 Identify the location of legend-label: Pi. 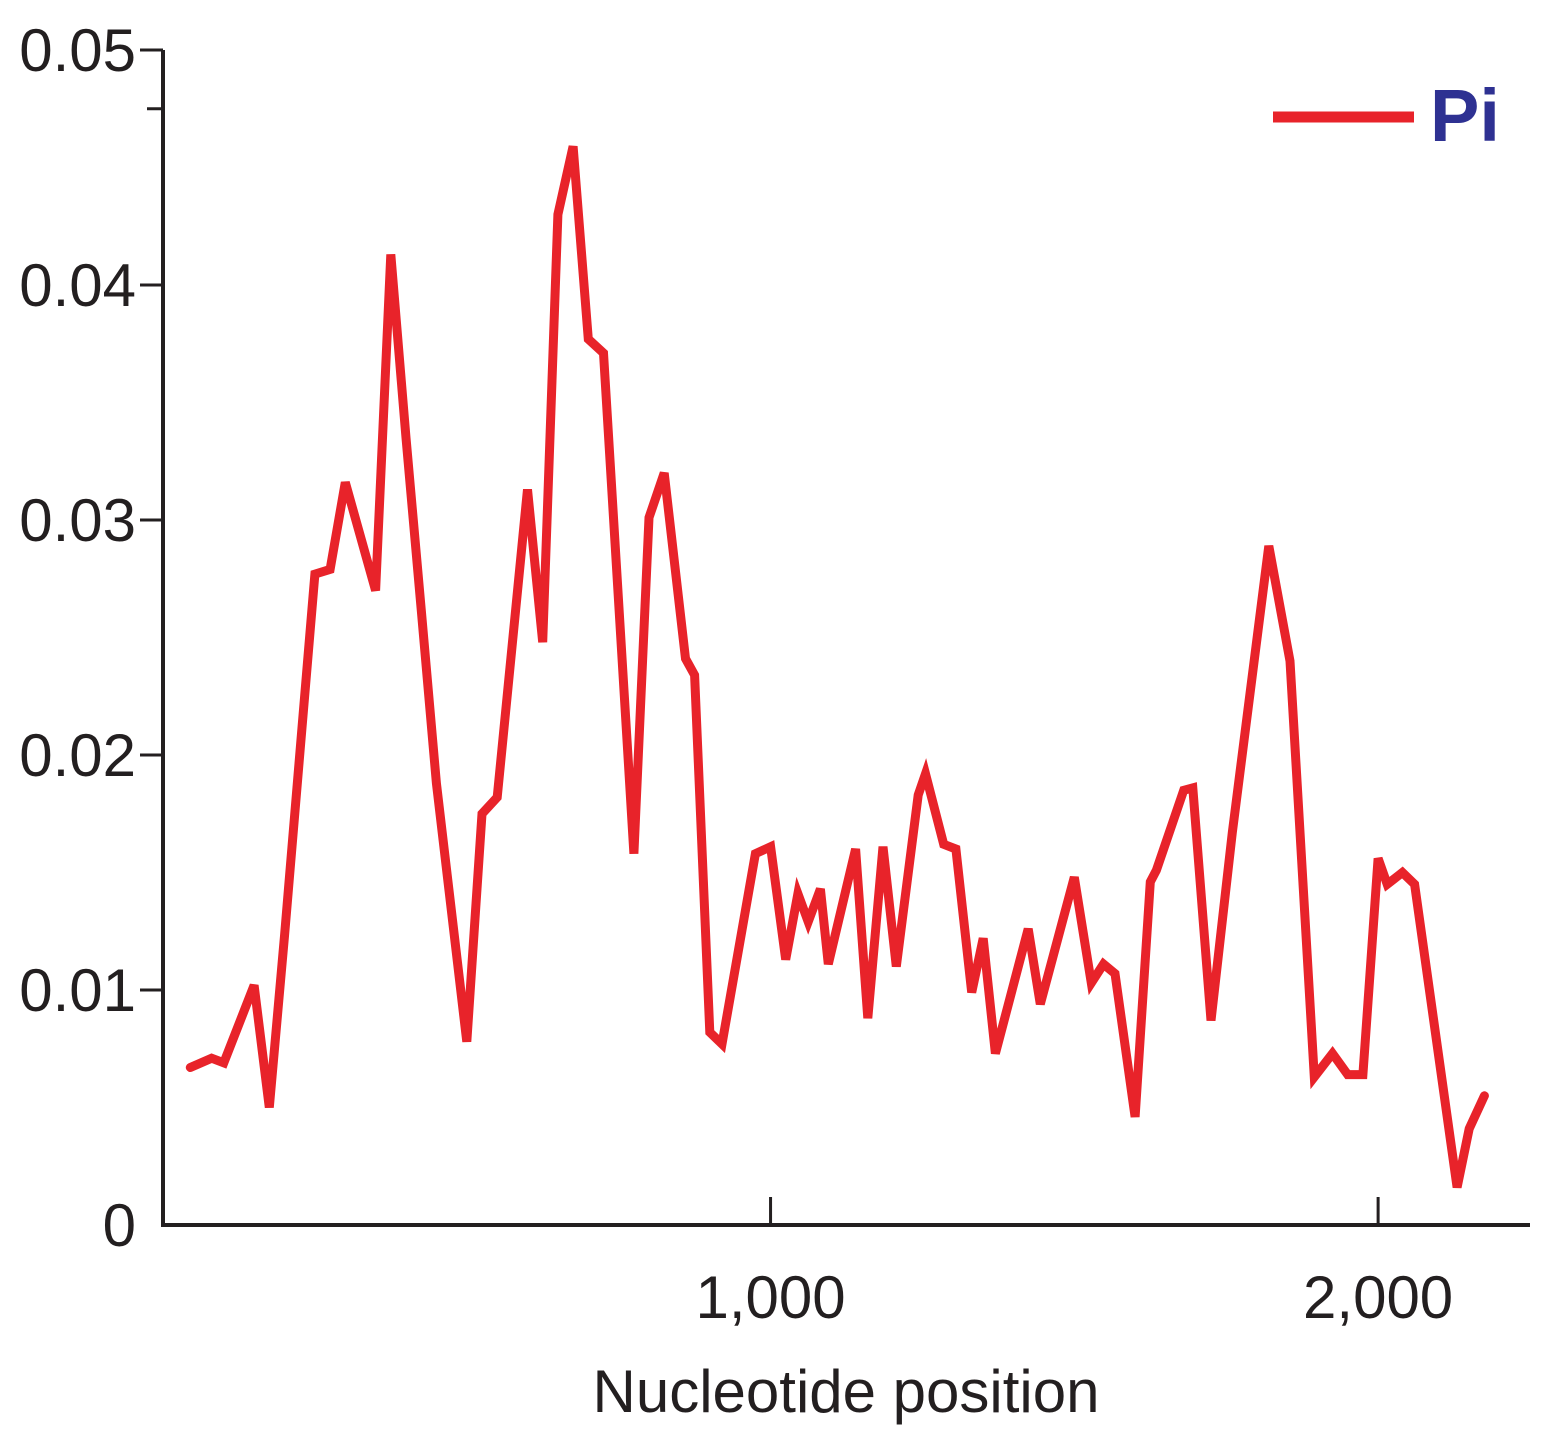
(1465, 115).